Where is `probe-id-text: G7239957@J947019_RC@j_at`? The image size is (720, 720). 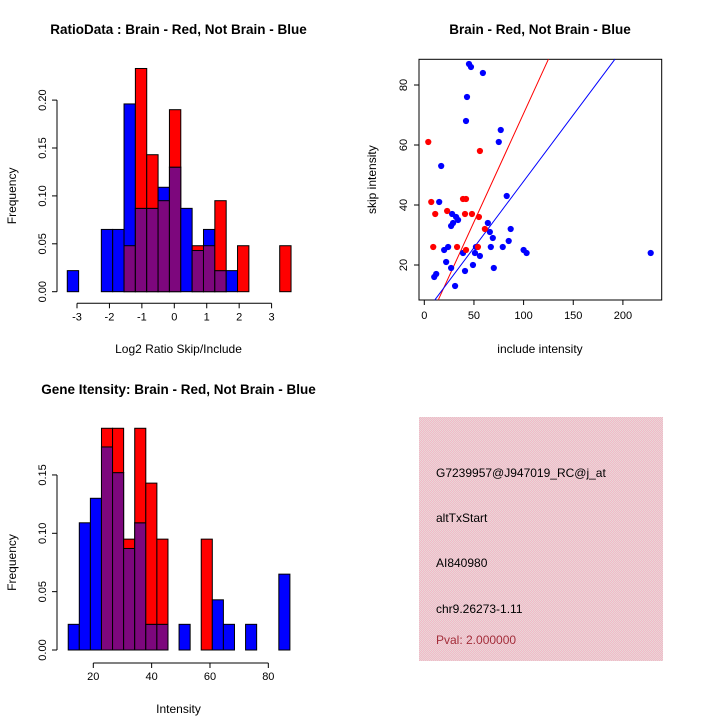 probe-id-text: G7239957@J947019_RC@j_at is located at coordinates (521, 473).